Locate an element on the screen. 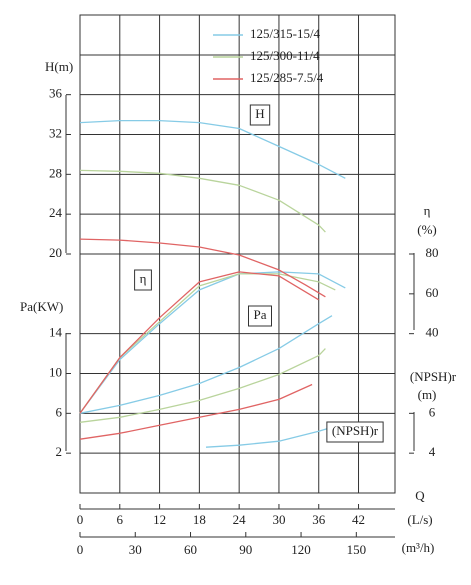  x-axis-label: Q is located at coordinates (420, 495).